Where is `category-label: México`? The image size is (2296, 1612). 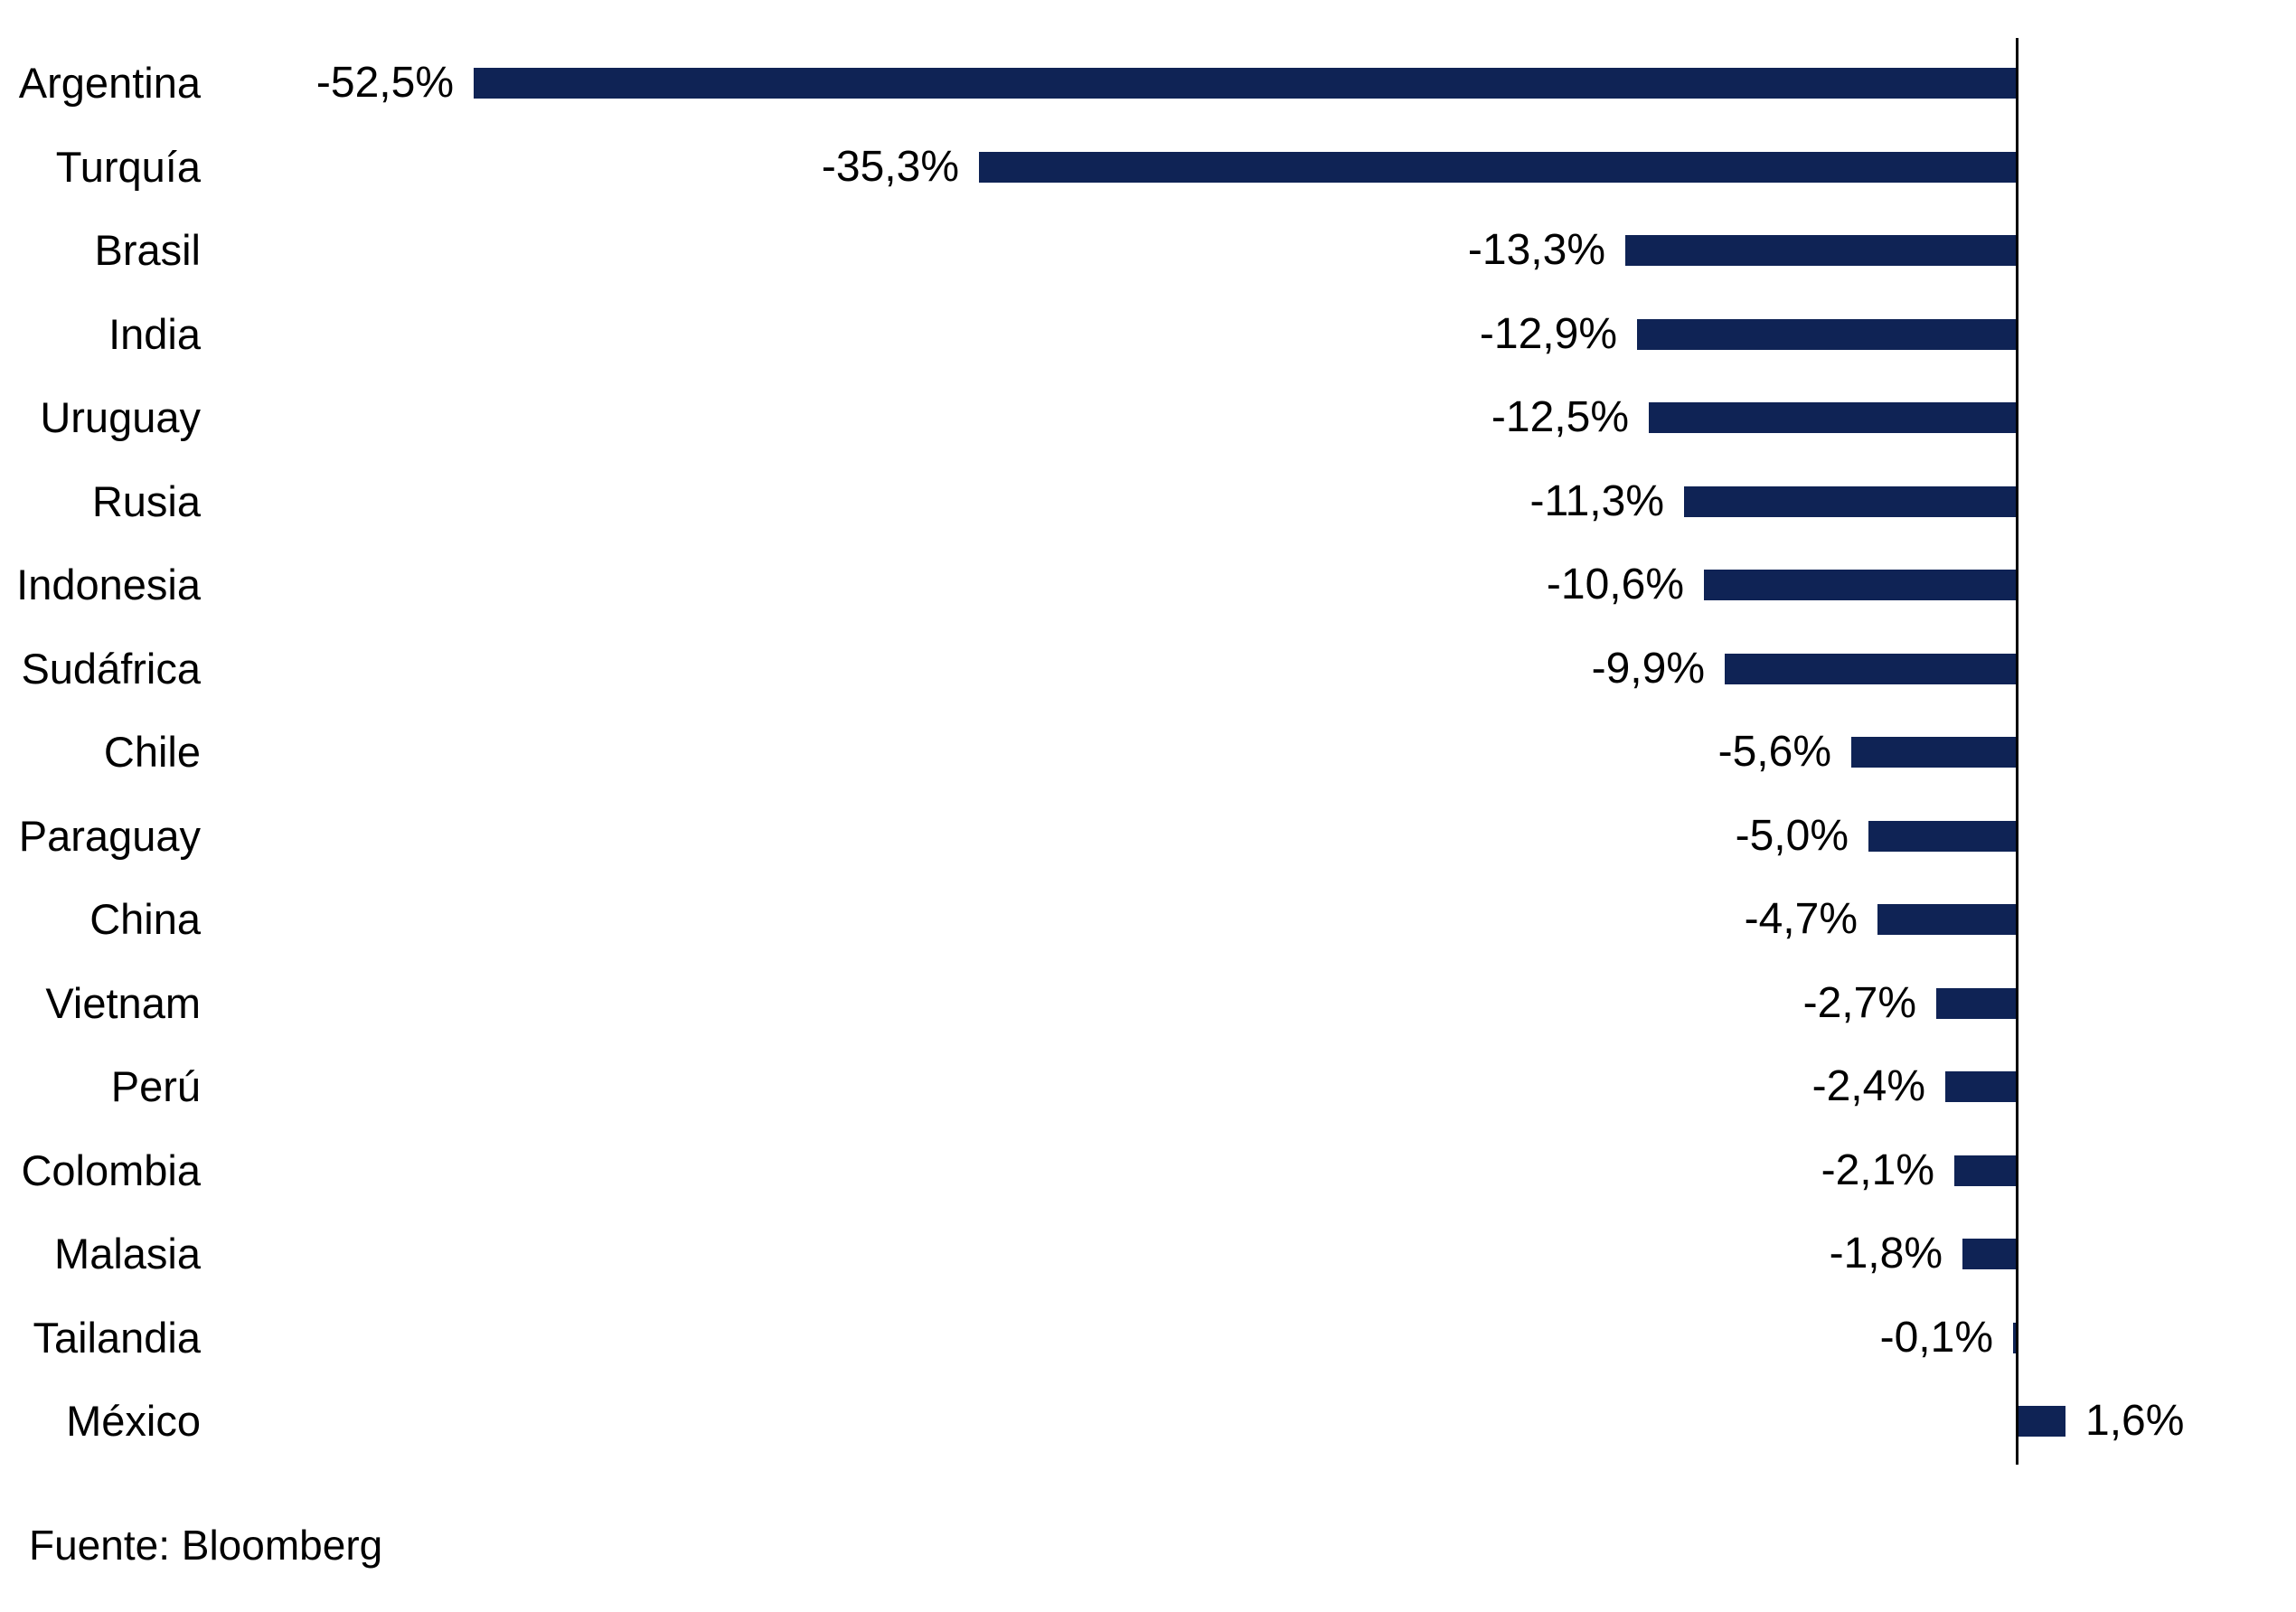
category-label: México is located at coordinates (133, 1421).